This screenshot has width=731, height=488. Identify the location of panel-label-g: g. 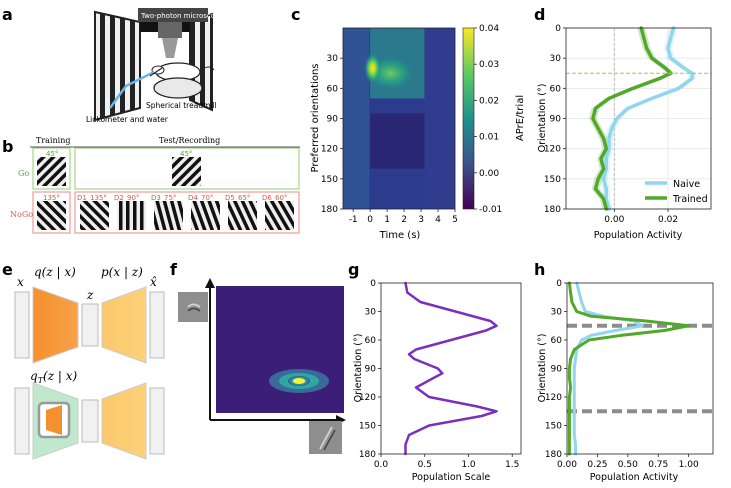
(353, 269).